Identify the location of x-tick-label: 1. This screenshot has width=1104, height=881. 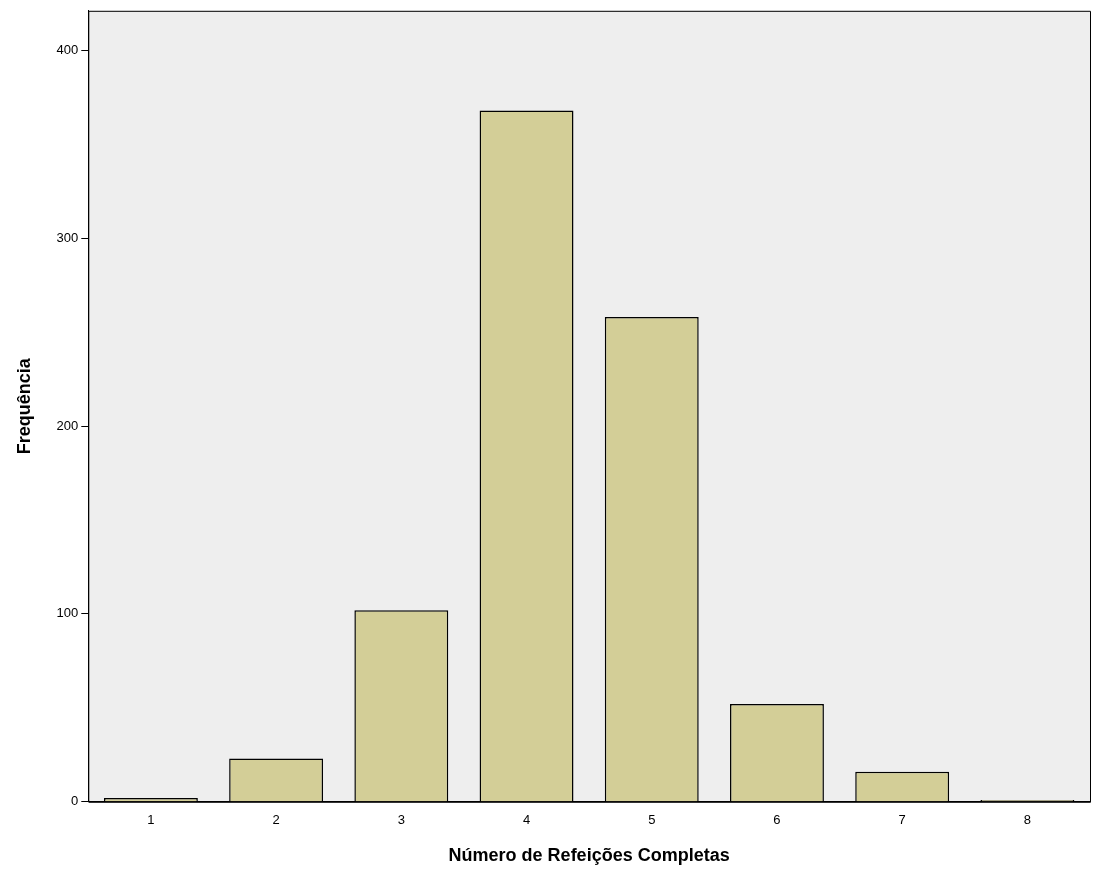
(151, 820).